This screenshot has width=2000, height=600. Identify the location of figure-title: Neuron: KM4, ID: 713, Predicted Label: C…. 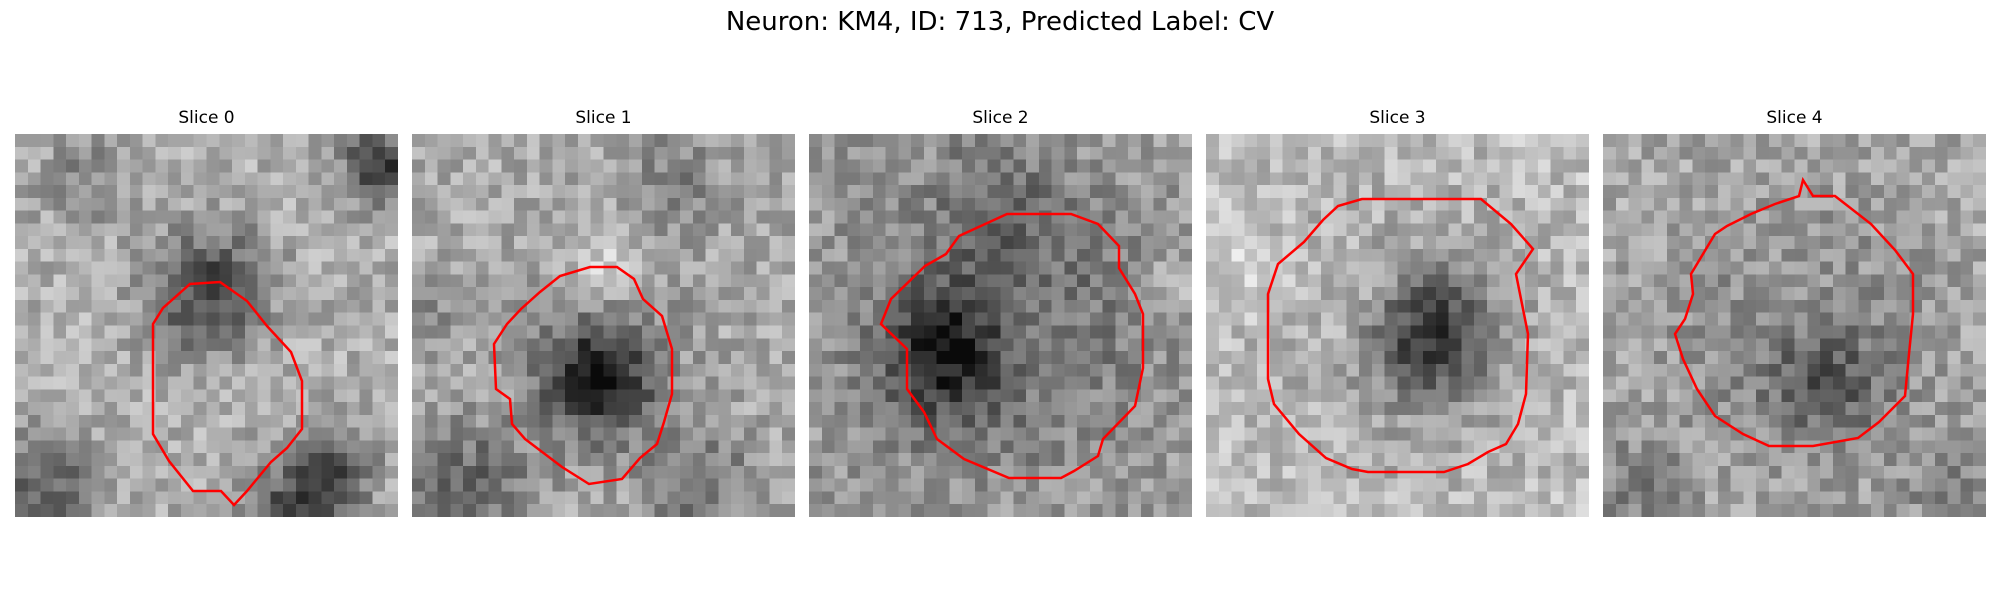
(1000, 22).